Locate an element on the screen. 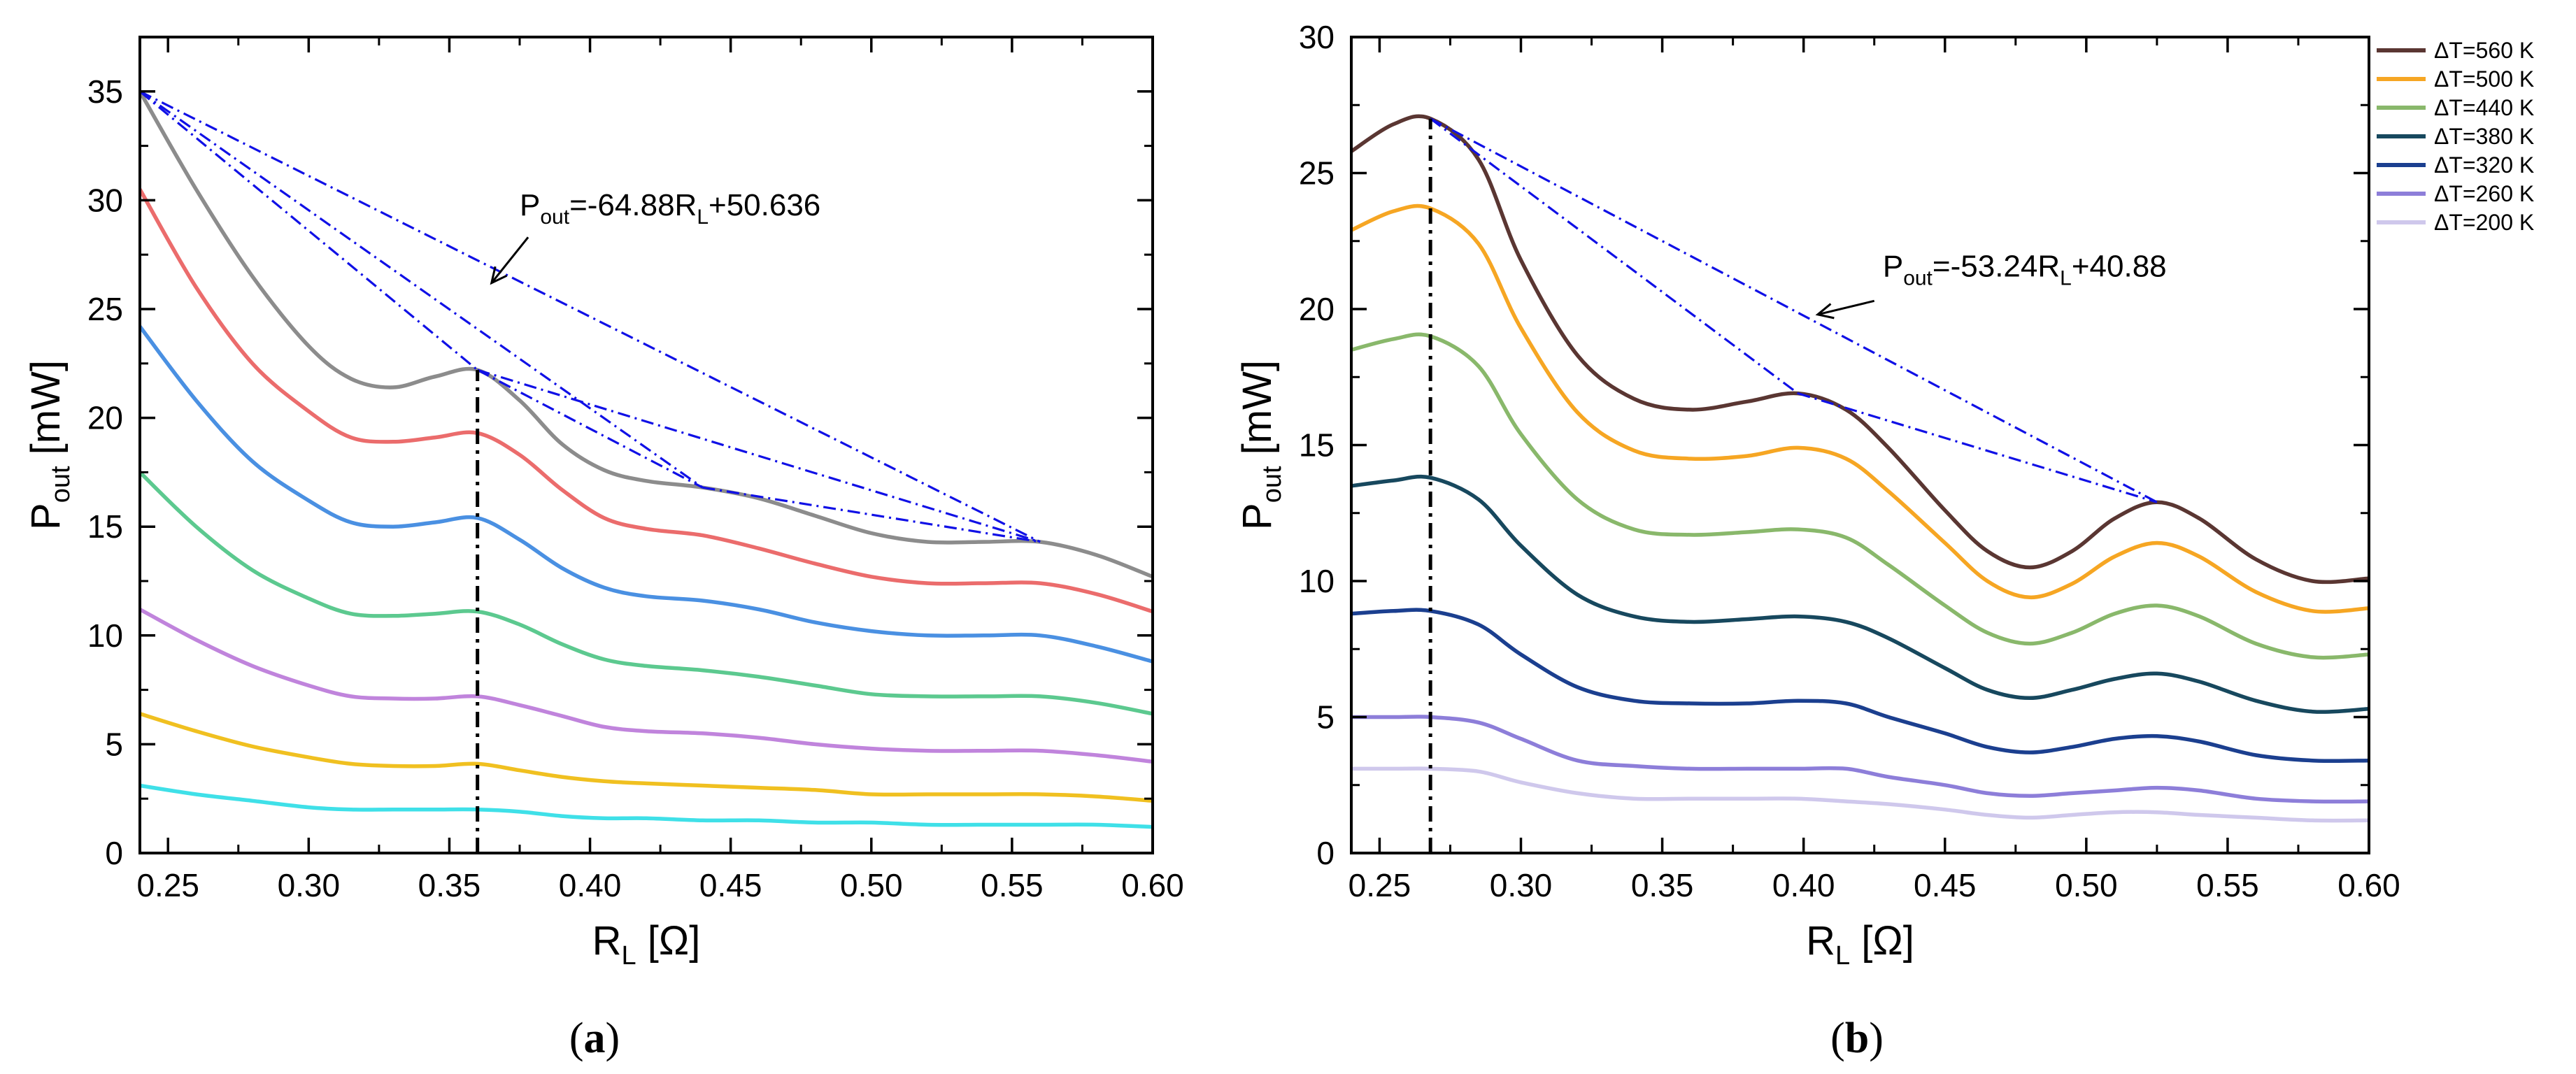  legend-label-7: ΔT=200 K is located at coordinates (2484, 222).